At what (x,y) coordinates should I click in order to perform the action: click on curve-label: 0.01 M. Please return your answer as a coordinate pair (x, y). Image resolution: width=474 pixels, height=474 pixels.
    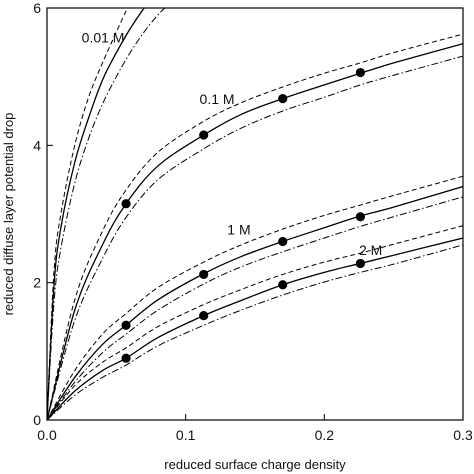
    Looking at the image, I should click on (103, 37).